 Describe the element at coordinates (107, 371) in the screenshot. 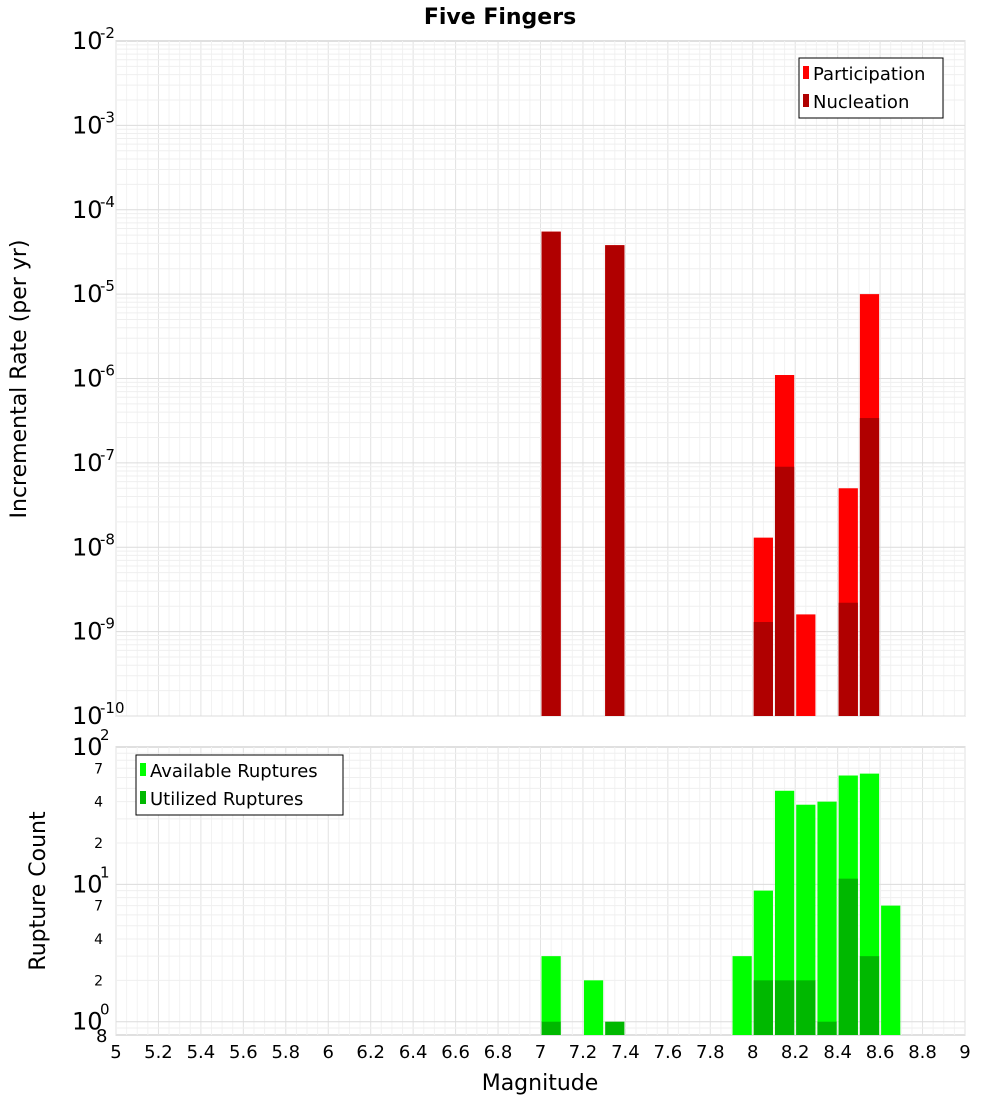

I see `top-y-tick-exponent: -6` at that location.